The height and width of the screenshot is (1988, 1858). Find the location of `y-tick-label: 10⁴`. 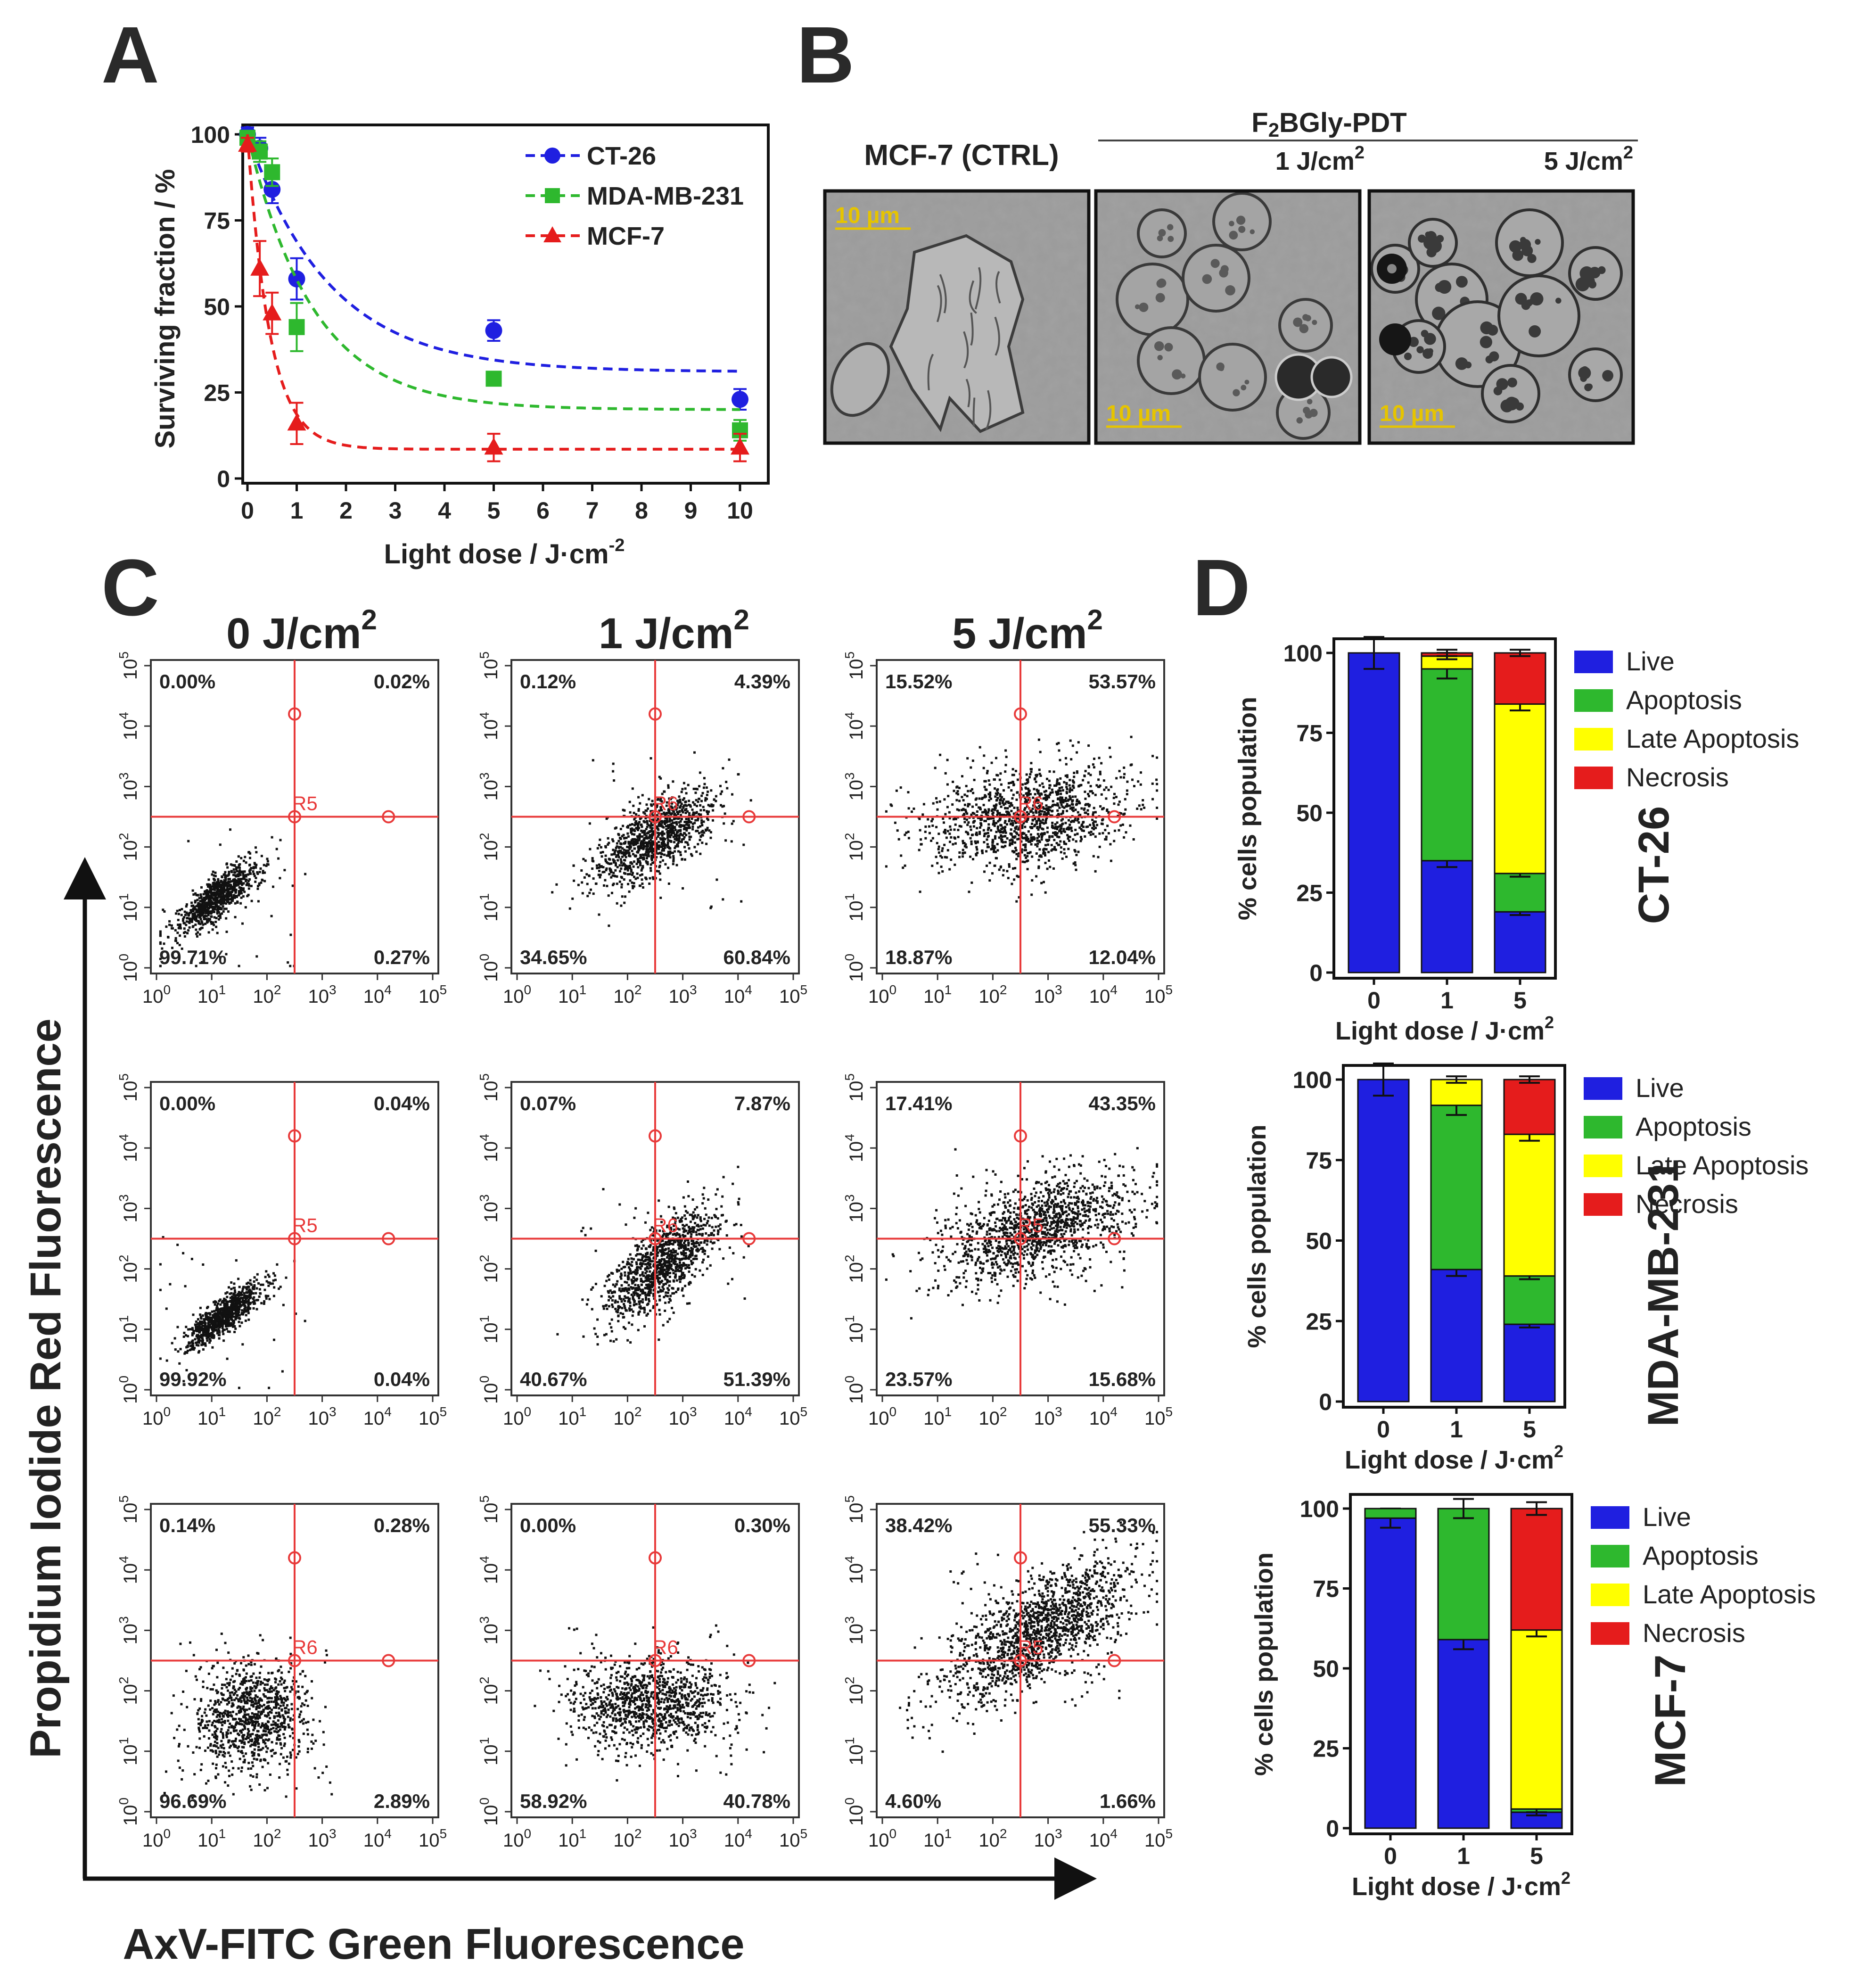

y-tick-label: 10⁴ is located at coordinates (854, 726).